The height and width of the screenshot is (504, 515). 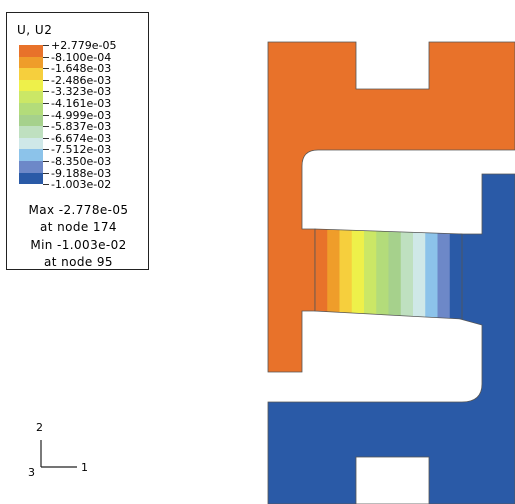 I want to click on lower-part-slot, so click(x=392, y=480).